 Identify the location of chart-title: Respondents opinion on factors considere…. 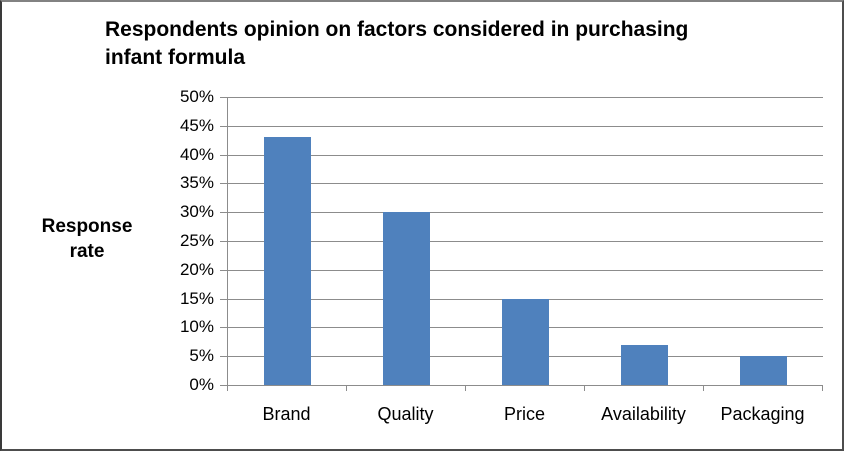
(450, 44).